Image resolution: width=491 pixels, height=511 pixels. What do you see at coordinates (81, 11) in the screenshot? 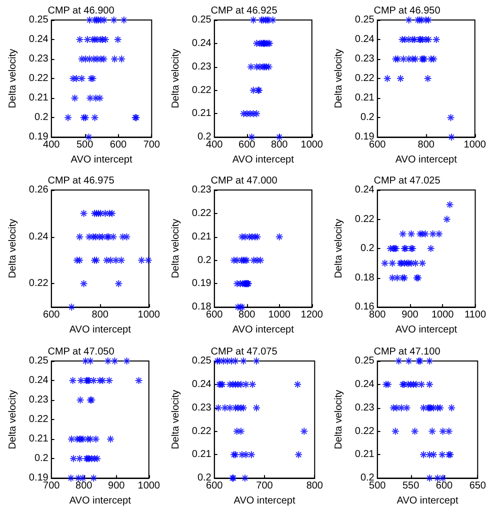
I see `chart-title: CMP at 46.900` at bounding box center [81, 11].